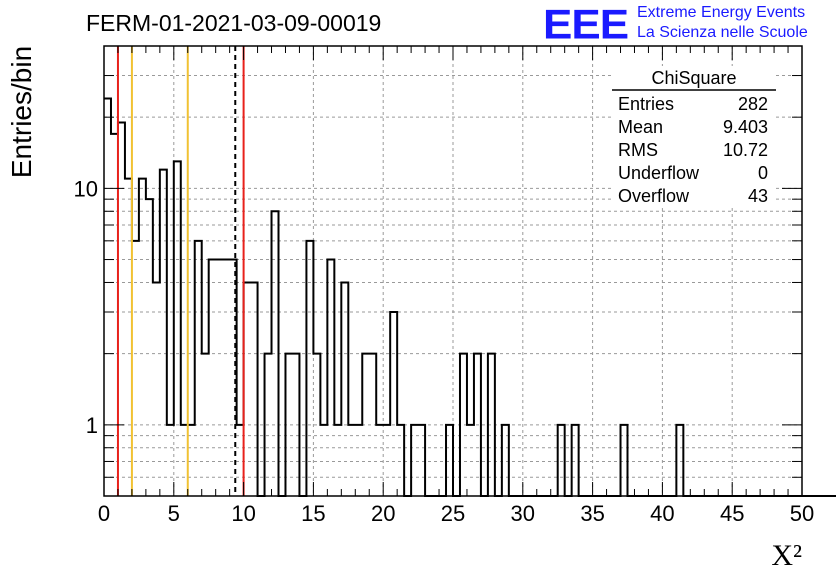  What do you see at coordinates (722, 32) in the screenshot?
I see `logo-line-2: La Scienza nelle Scuole` at bounding box center [722, 32].